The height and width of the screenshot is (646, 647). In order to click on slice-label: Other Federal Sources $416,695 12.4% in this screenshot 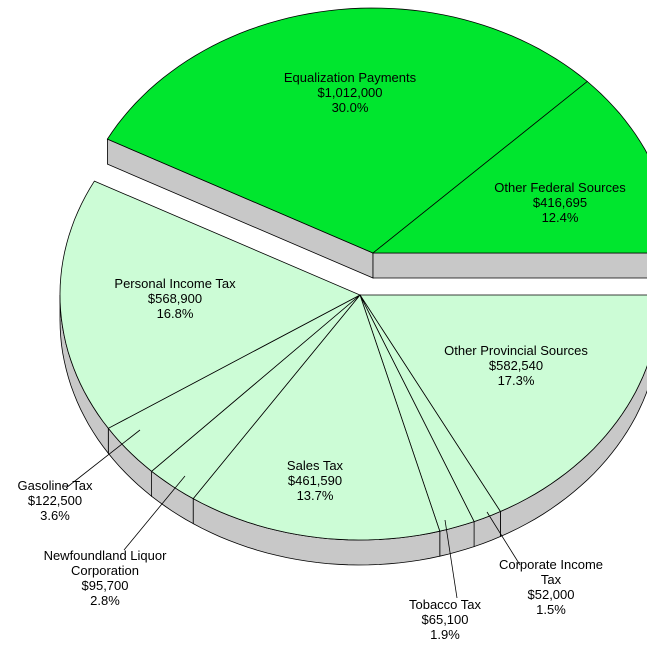, I will do `click(560, 202)`.